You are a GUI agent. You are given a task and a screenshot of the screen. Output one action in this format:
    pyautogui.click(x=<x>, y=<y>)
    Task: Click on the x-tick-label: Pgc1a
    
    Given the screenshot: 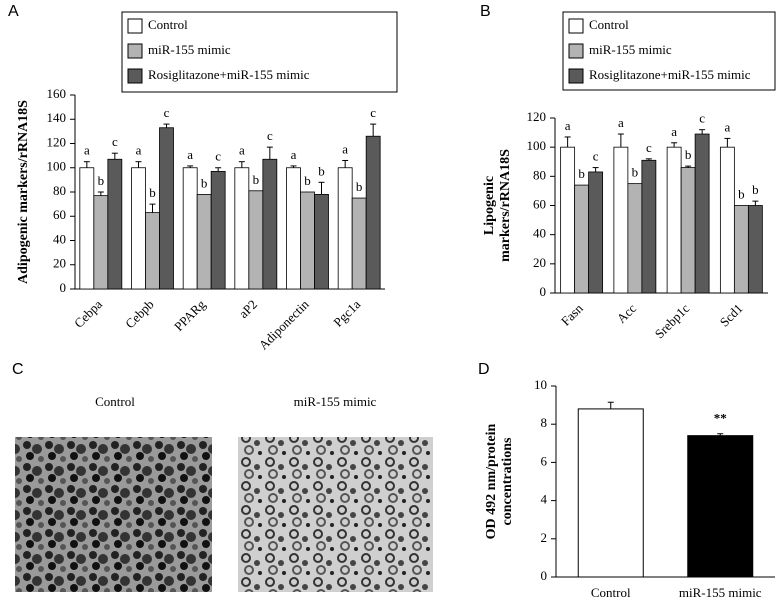 What is the action you would take?
    pyautogui.click(x=346, y=312)
    